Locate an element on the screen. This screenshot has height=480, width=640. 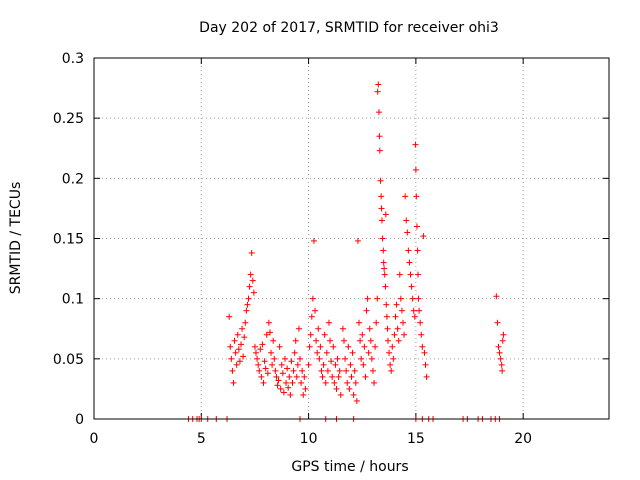
y-tick-label: 0.3 is located at coordinates (73, 59).